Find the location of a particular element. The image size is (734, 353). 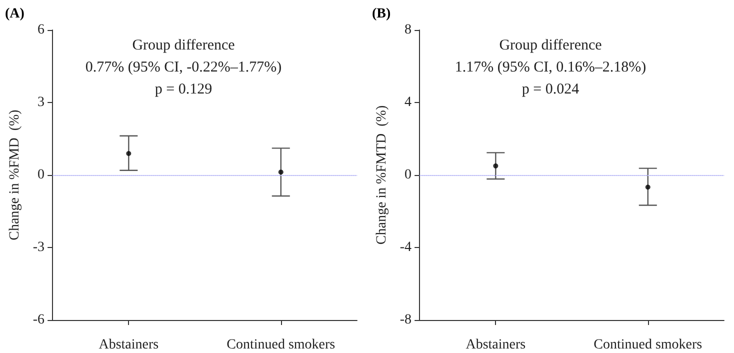

y-tick-label: -4 is located at coordinates (406, 247).